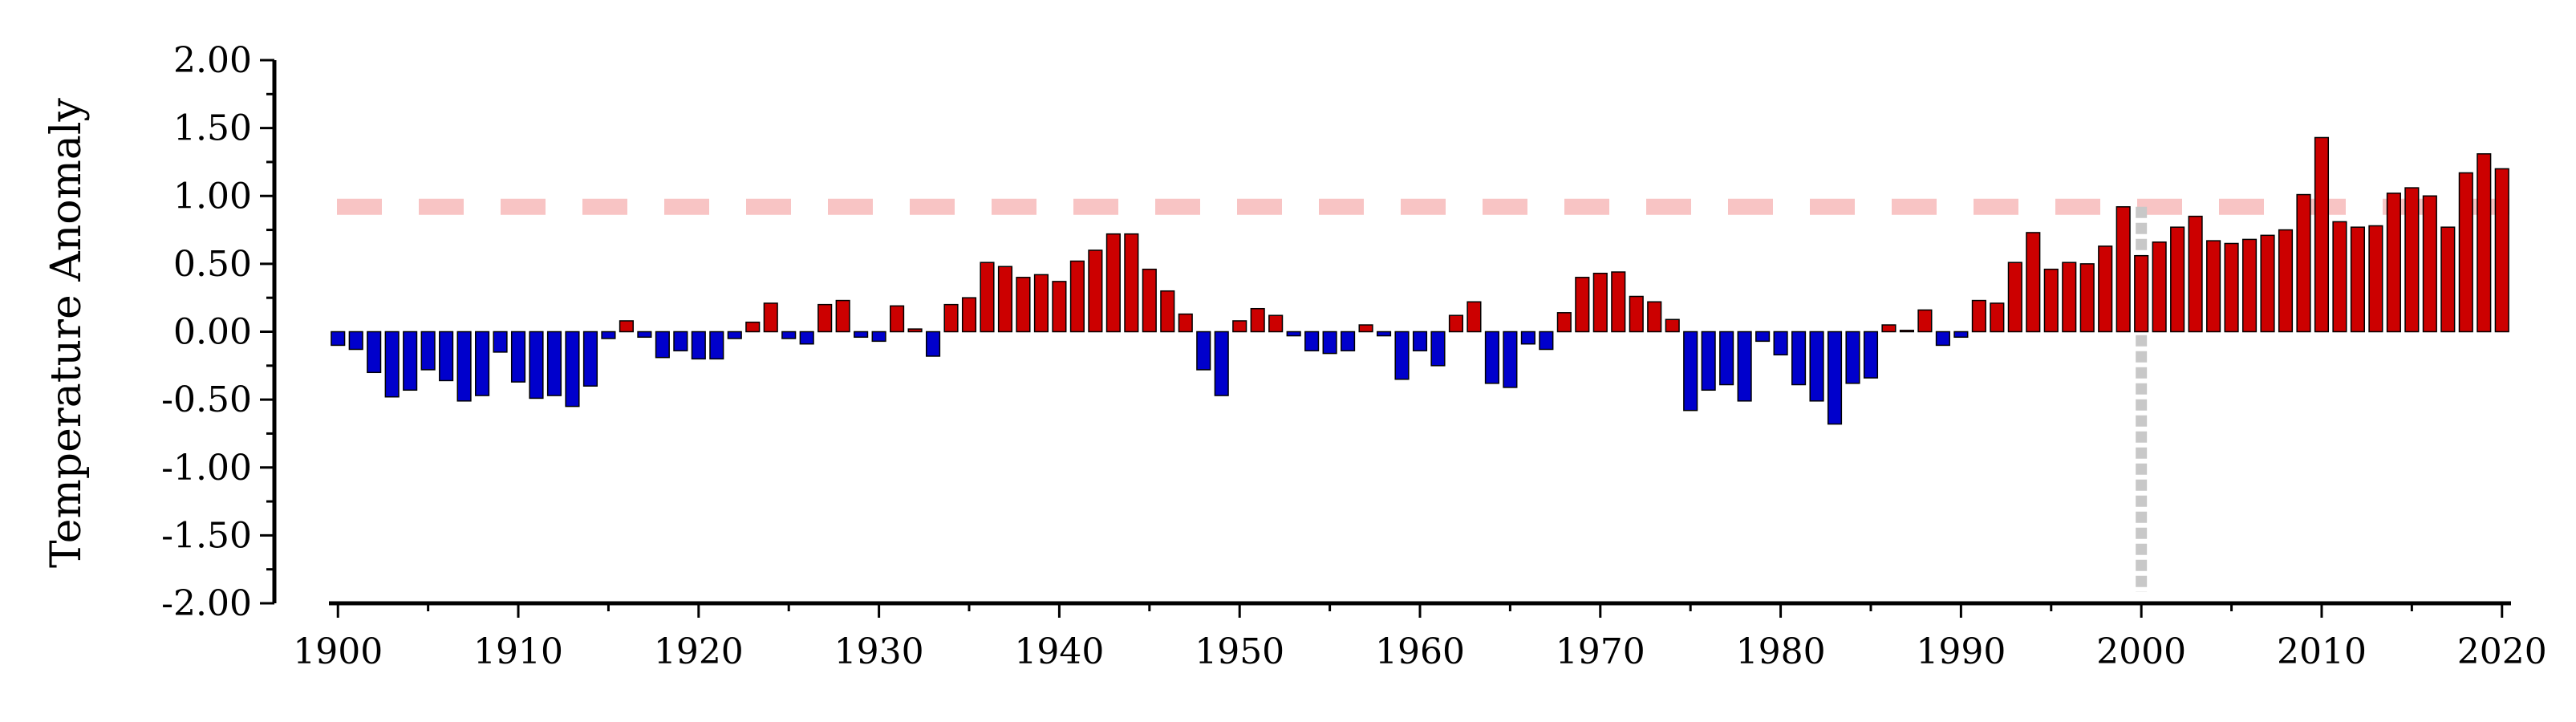 Image resolution: width=2576 pixels, height=722 pixels. I want to click on y-tick-label: 1.00, so click(212, 196).